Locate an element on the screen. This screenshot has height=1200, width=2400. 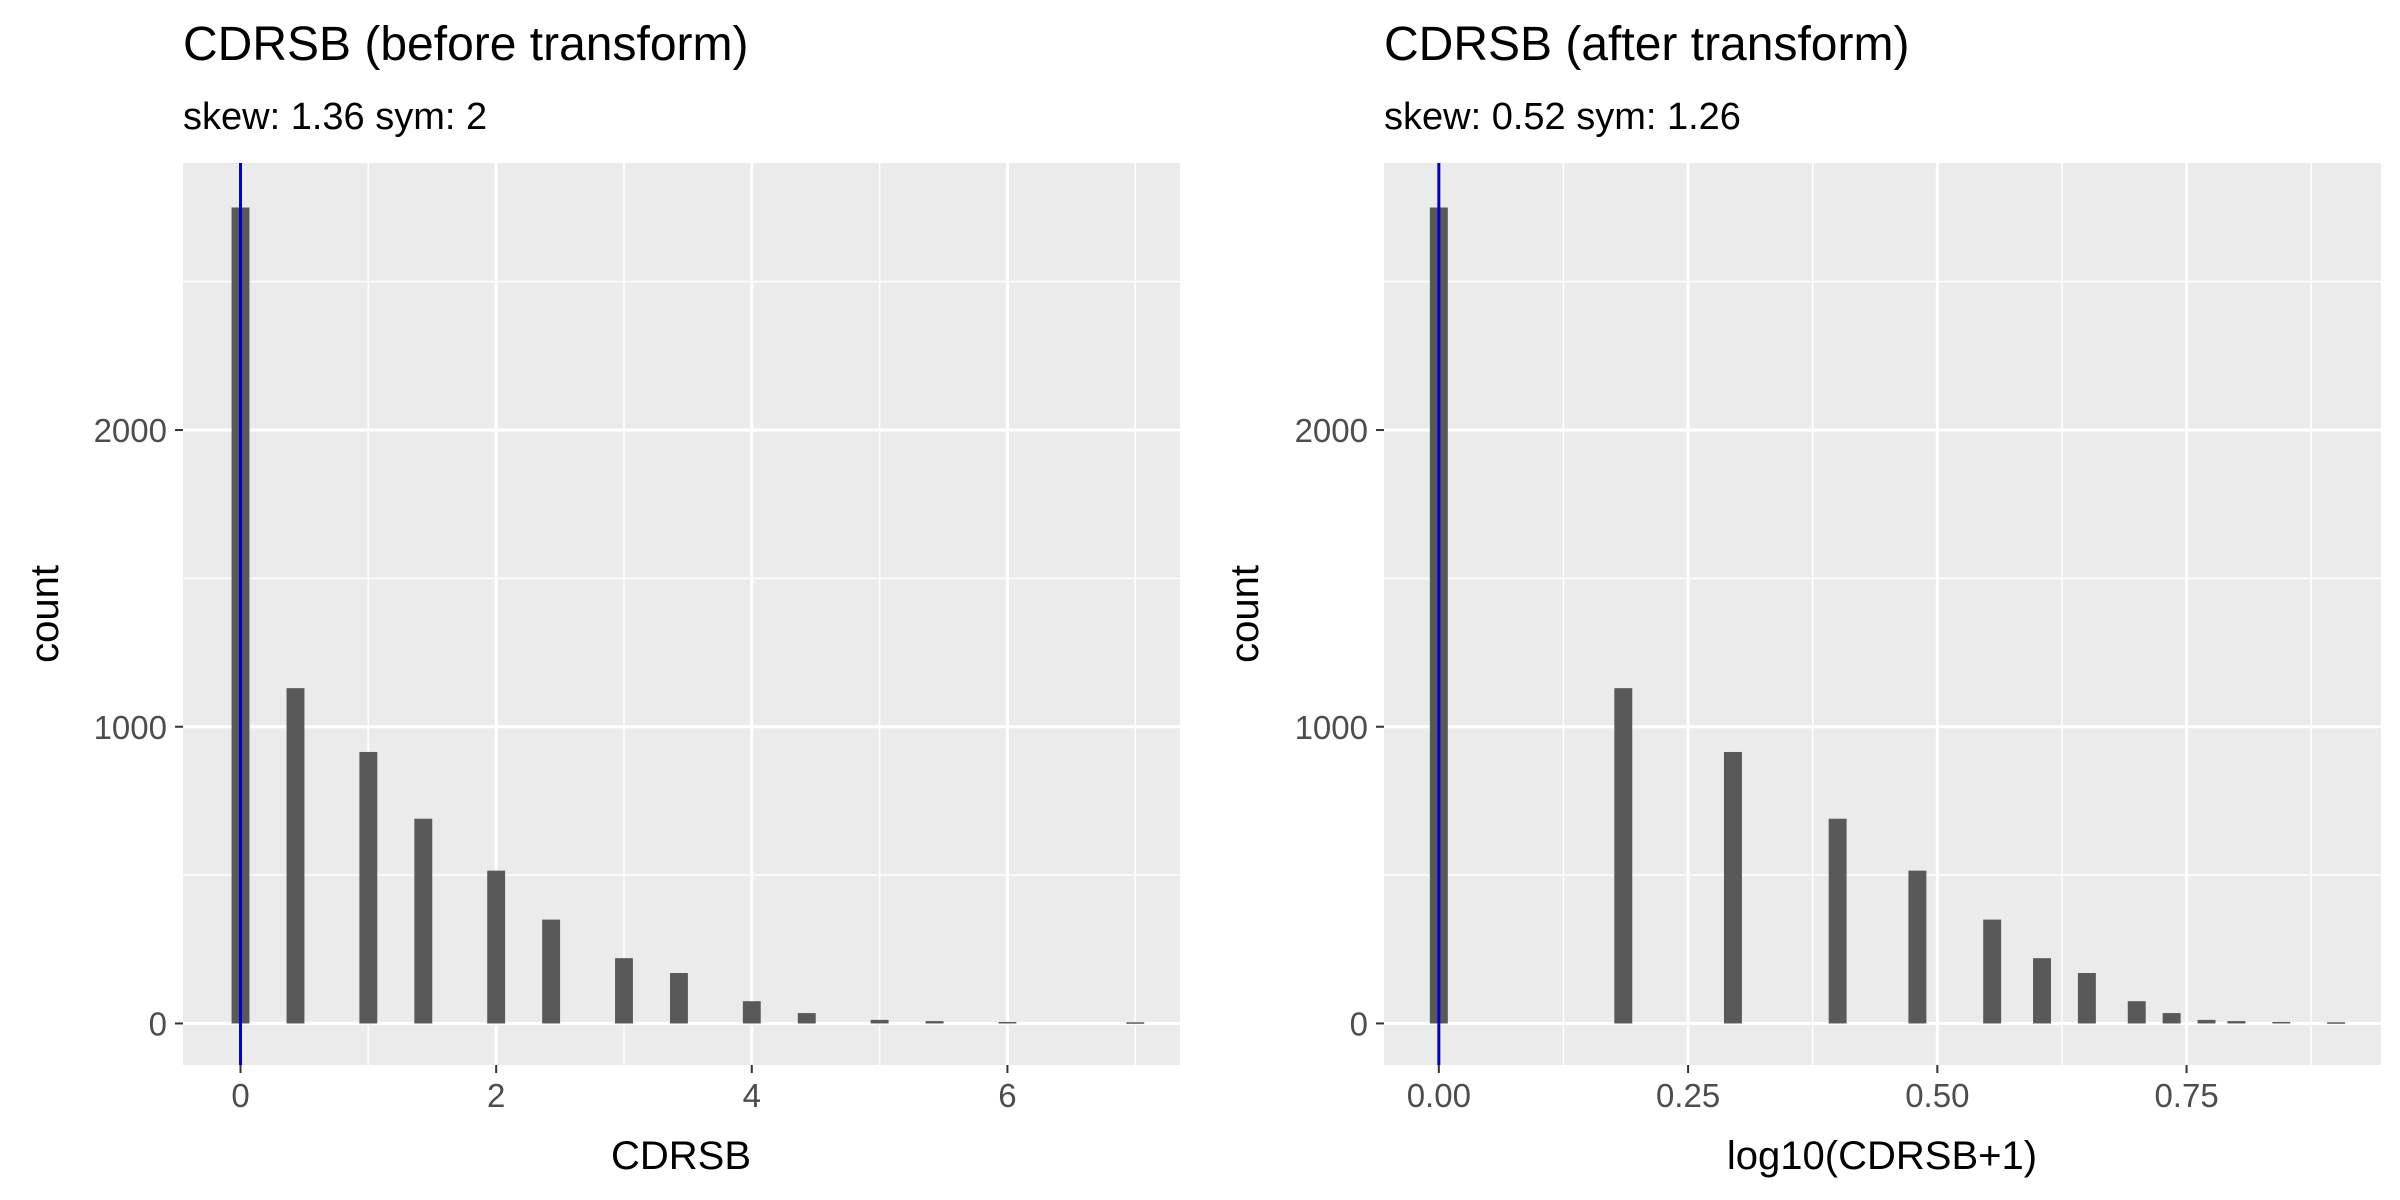
chart-title: CDRSB (after transform) is located at coordinates (1646, 44).